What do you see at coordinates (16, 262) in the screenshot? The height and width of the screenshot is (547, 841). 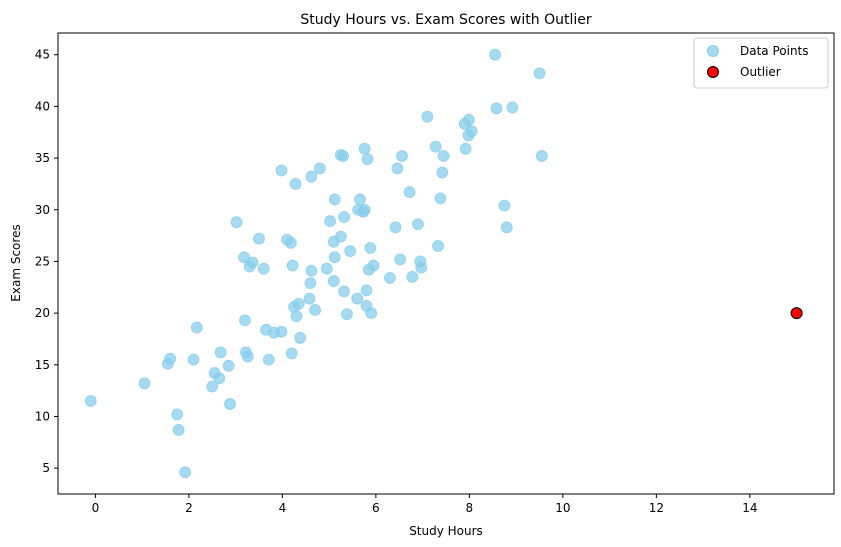 I see `y-axis-label: Exam Scores` at bounding box center [16, 262].